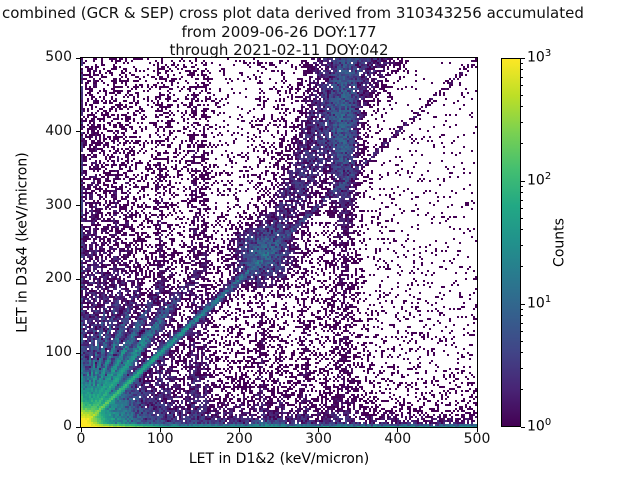  I want to click on x-tick-label: 400, so click(398, 439).